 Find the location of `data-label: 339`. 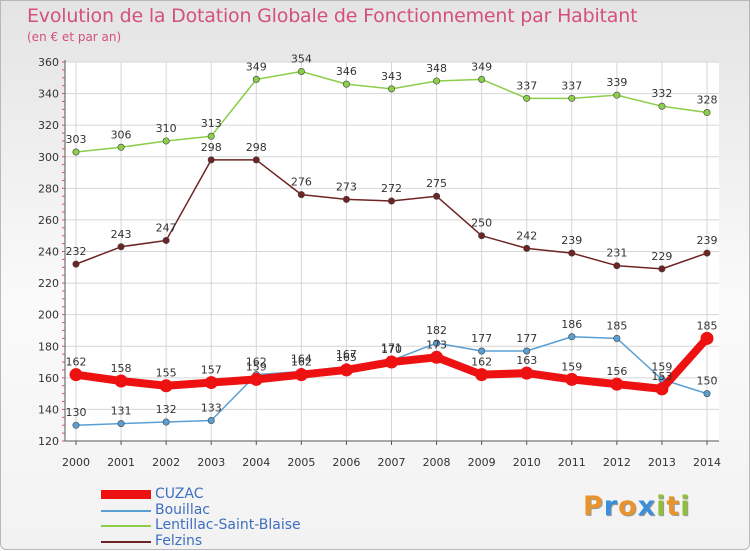

data-label: 339 is located at coordinates (616, 82).